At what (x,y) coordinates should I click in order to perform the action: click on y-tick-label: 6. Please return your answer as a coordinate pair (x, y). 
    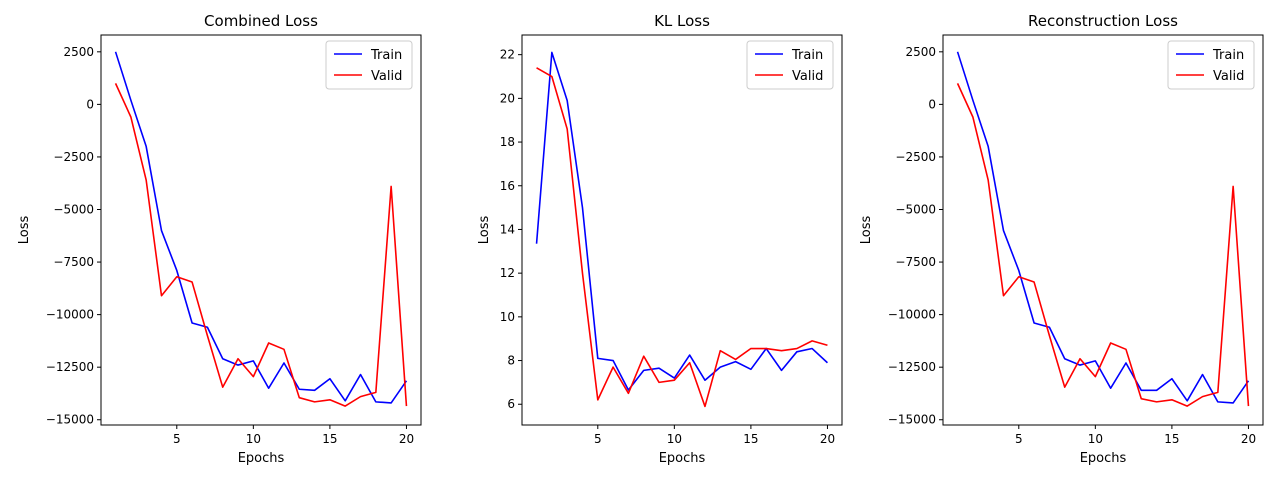
    Looking at the image, I should click on (511, 404).